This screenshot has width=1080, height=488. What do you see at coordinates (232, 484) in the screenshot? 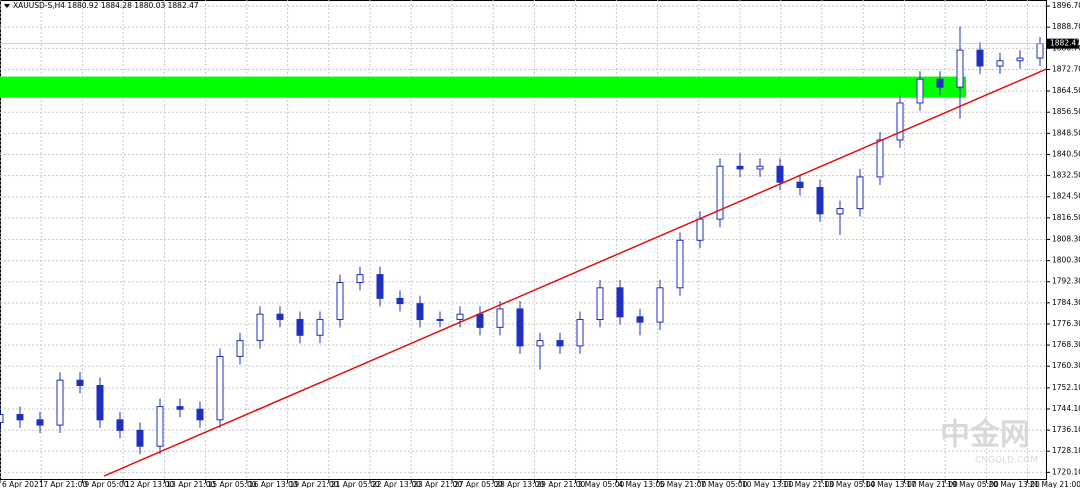
I see `x-tick-label: 15 Apr 05:00` at bounding box center [232, 484].